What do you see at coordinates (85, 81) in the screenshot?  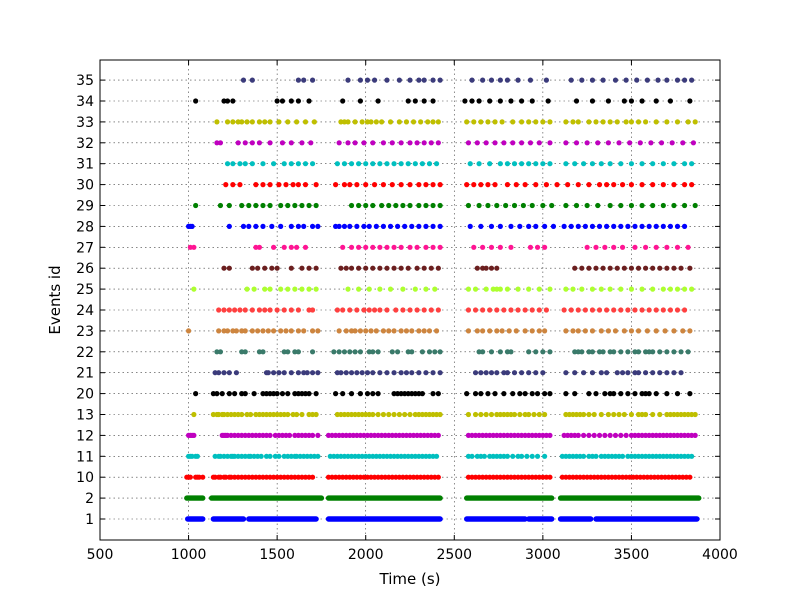 I see `y-tick-label: 35` at bounding box center [85, 81].